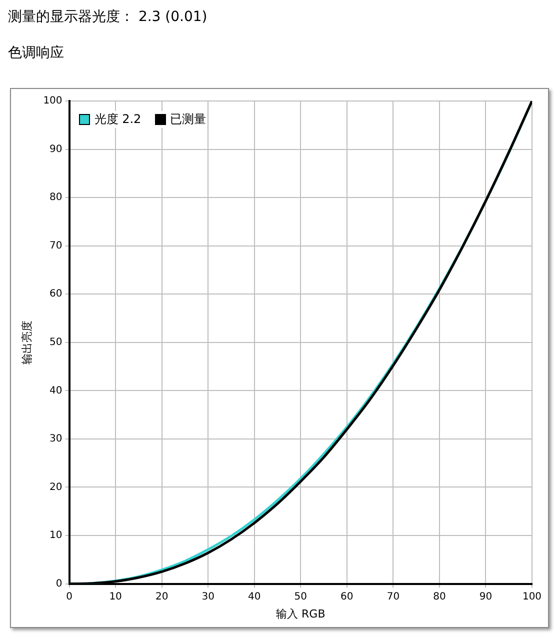 This screenshot has height=637, width=559. I want to click on x-tick-label: 40, so click(254, 596).